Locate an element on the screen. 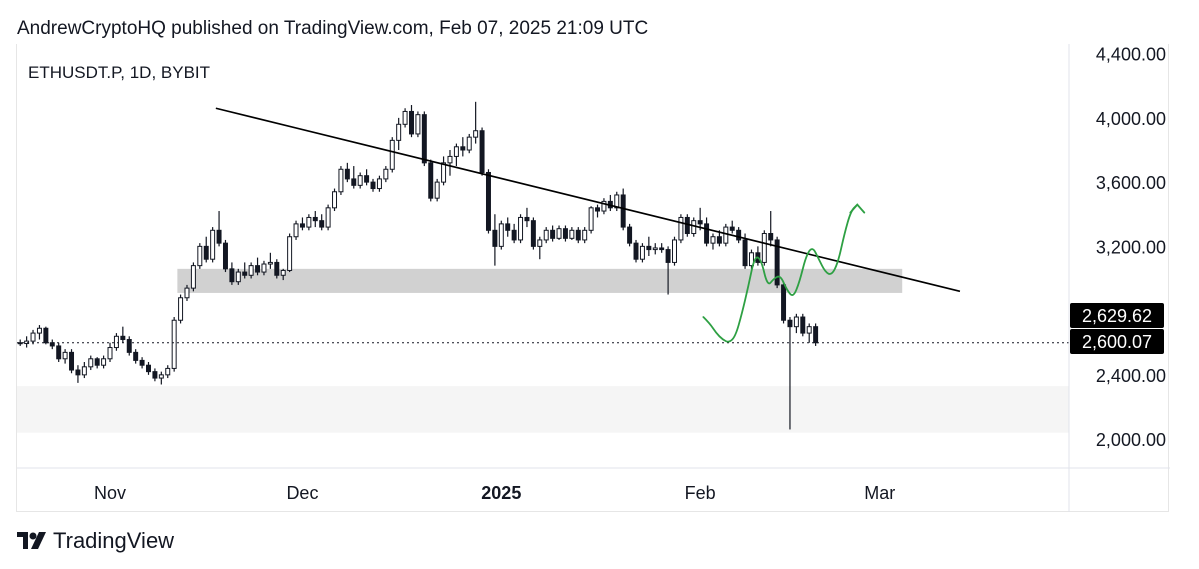 The image size is (1199, 569). price-label: 2,629.62 is located at coordinates (1117, 315).